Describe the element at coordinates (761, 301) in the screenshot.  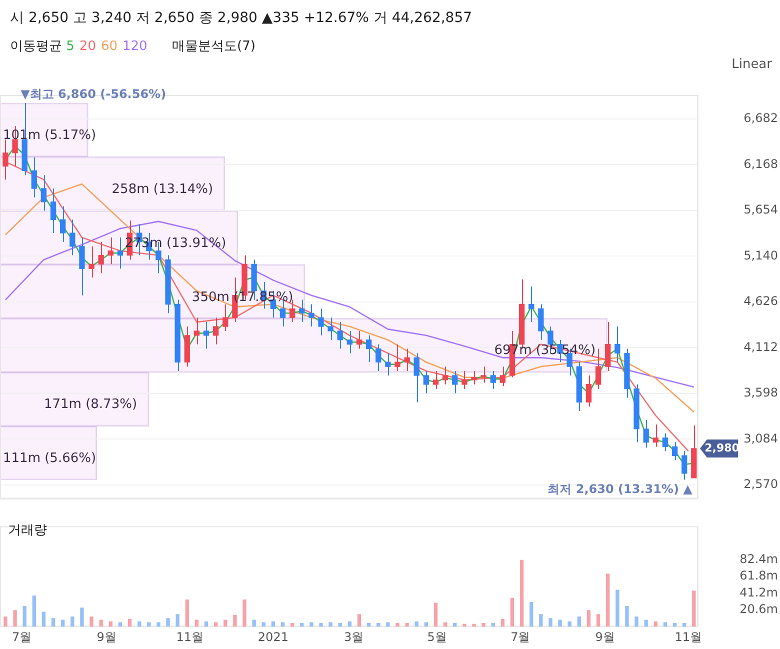
I see `y-tick-label: 4,626` at that location.